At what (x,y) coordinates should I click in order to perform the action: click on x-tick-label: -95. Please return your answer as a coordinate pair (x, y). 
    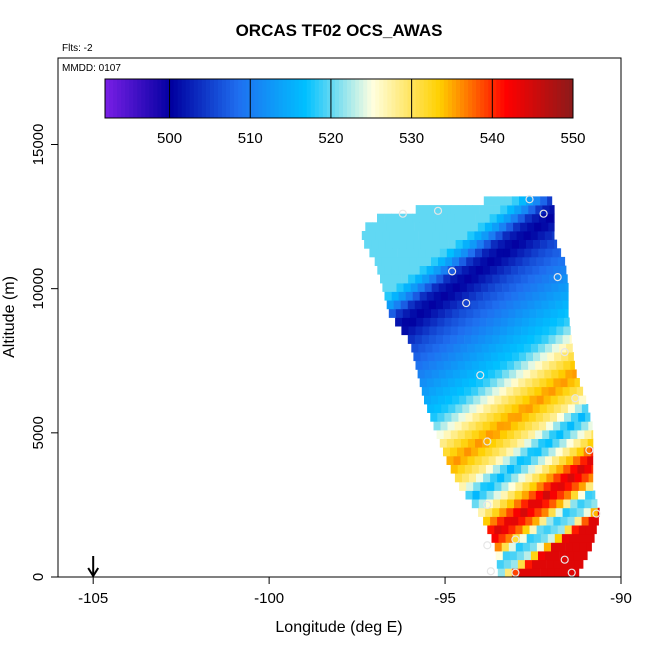
    Looking at the image, I should click on (445, 598).